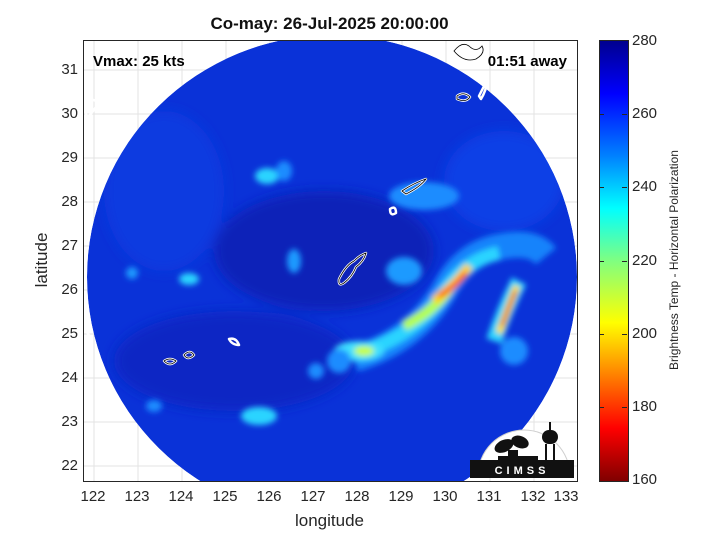 The width and height of the screenshot is (720, 540). What do you see at coordinates (645, 479) in the screenshot?
I see `colorbar-tick-label: 160` at bounding box center [645, 479].